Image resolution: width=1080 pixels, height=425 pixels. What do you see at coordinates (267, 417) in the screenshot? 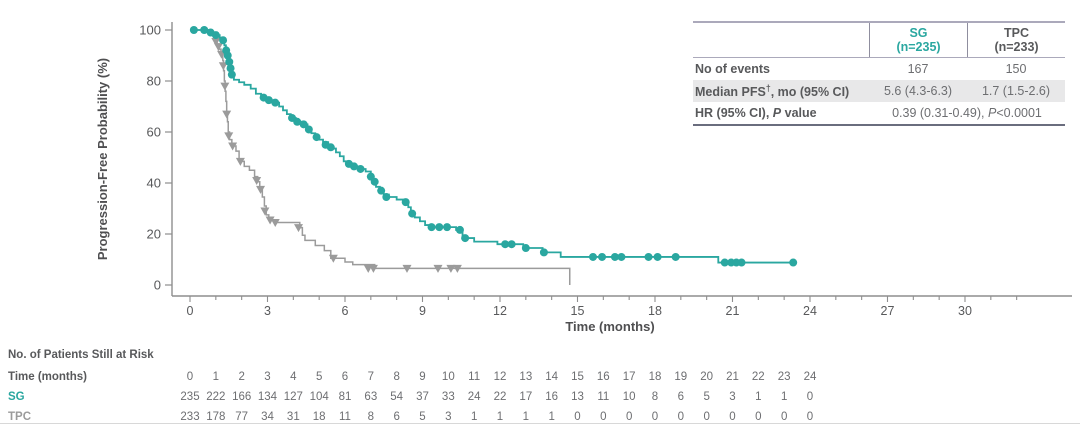
I see `risk-tpc-count: 34` at bounding box center [267, 417].